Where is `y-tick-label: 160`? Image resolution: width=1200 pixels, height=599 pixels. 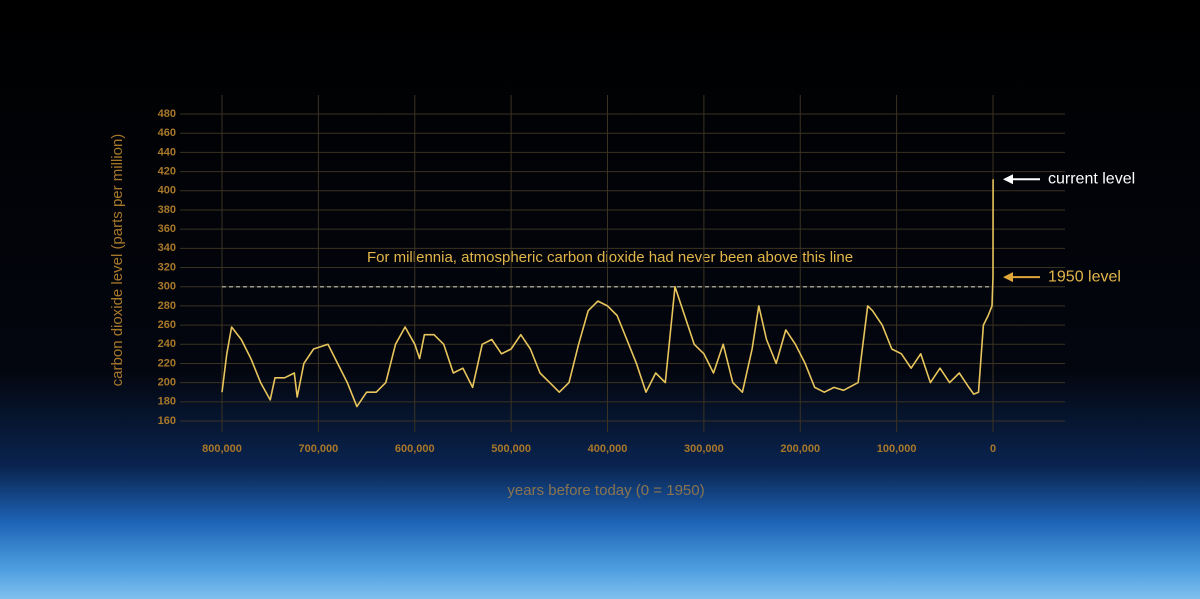 y-tick-label: 160 is located at coordinates (167, 421).